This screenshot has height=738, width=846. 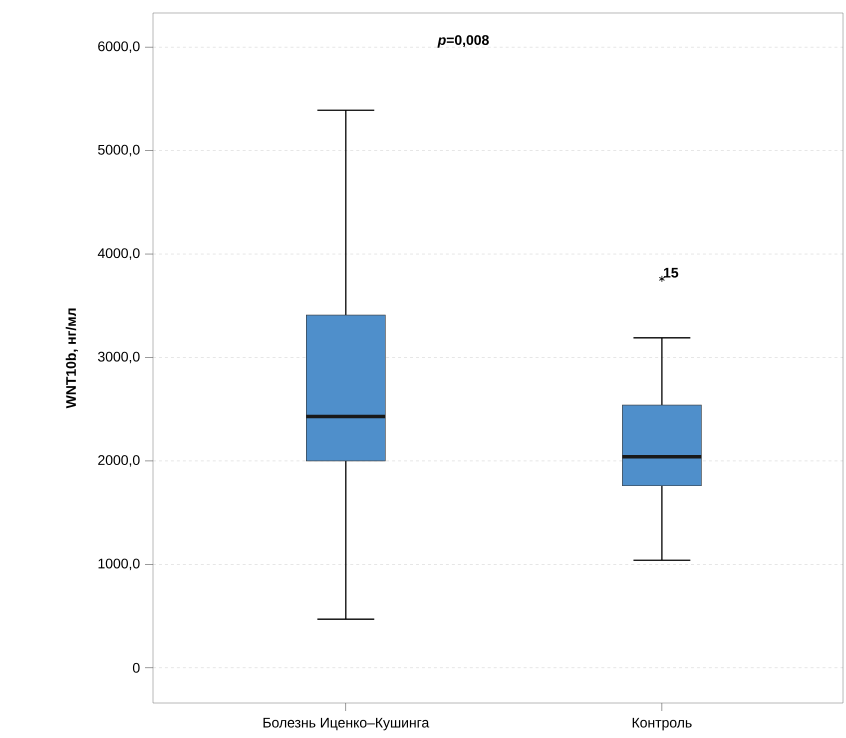 I want to click on y-tick-label: 4000,0, so click(x=119, y=254).